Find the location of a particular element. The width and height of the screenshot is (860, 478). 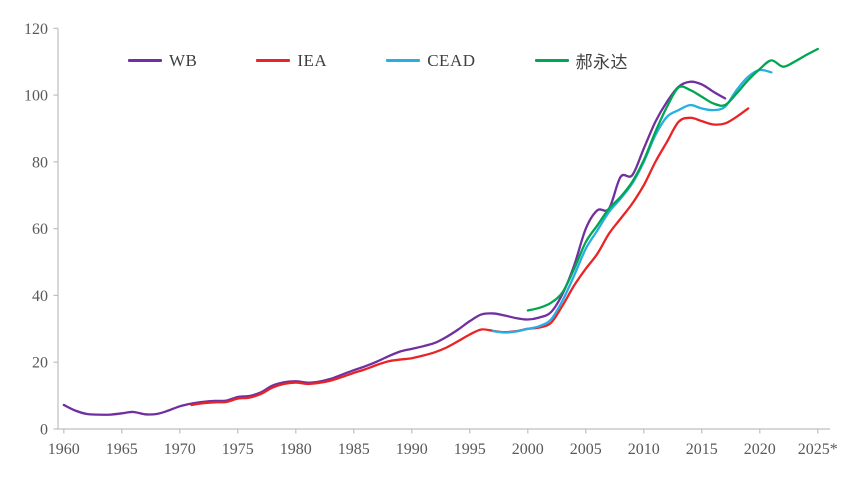

x-tick-label: 2020 is located at coordinates (760, 449).